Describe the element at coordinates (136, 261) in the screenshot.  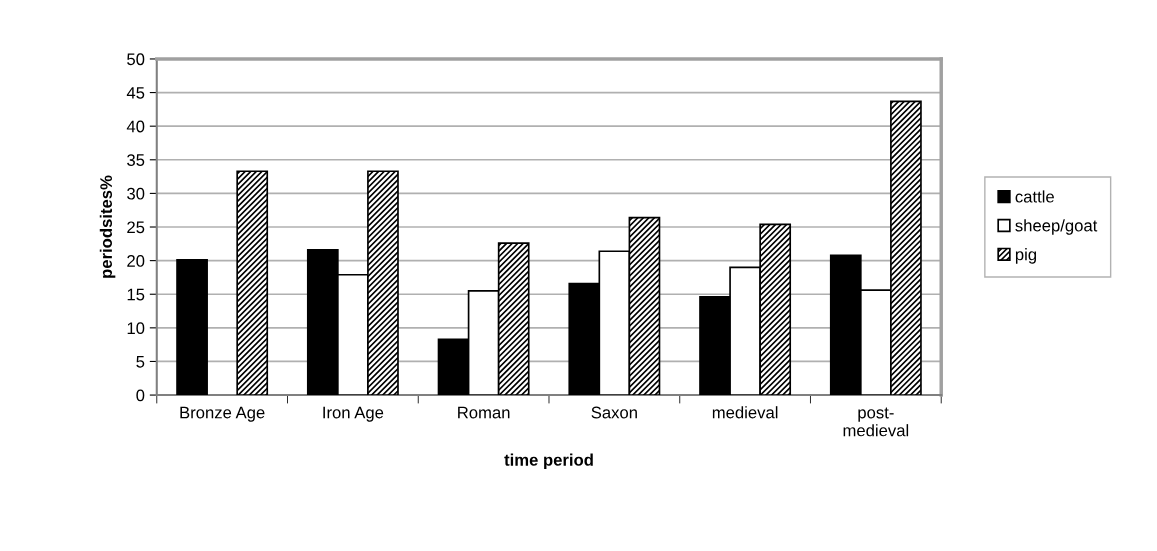
I see `y-tick-label: 20` at that location.